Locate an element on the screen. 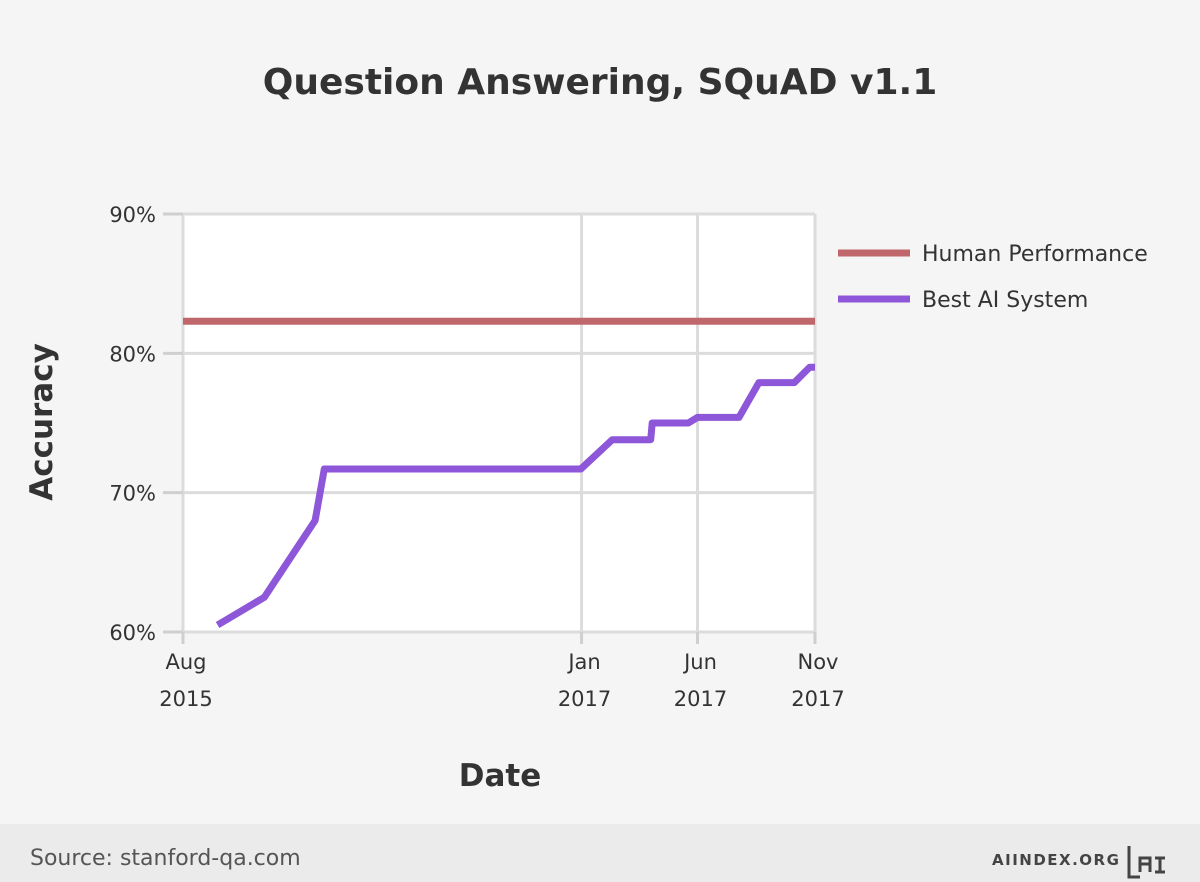 The height and width of the screenshot is (882, 1200). x-axis-ticks: Aug 2015 Jan 2017 Jun 2017 Nov 2017 is located at coordinates (502, 671).